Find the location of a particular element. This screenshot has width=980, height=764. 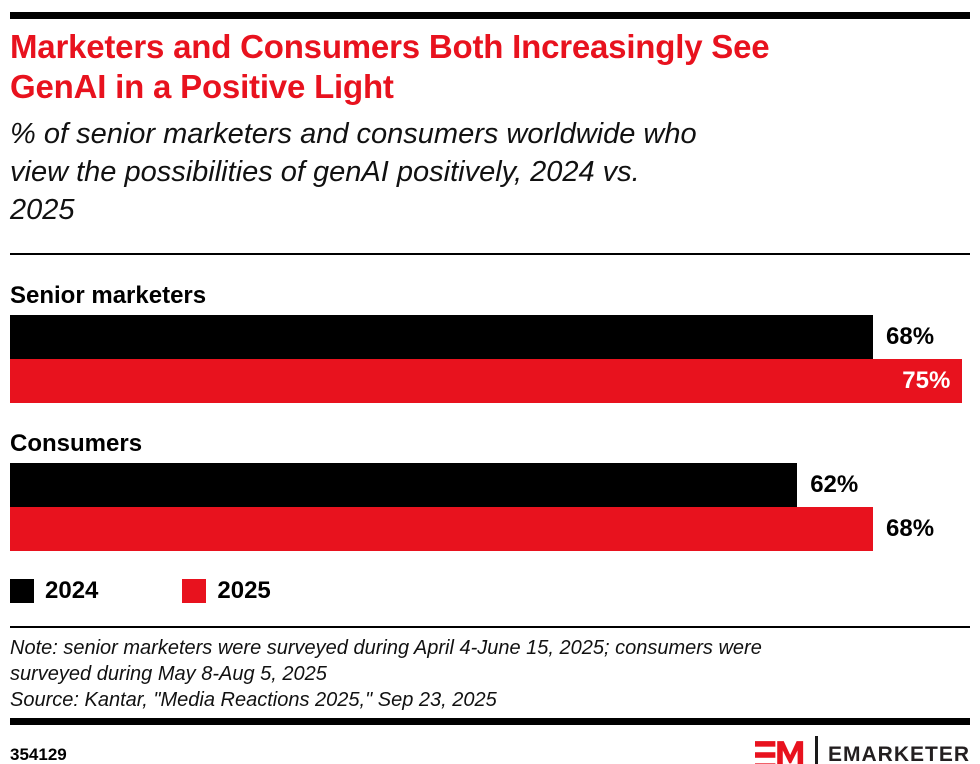

bar-consumers-2024 is located at coordinates (404, 485).